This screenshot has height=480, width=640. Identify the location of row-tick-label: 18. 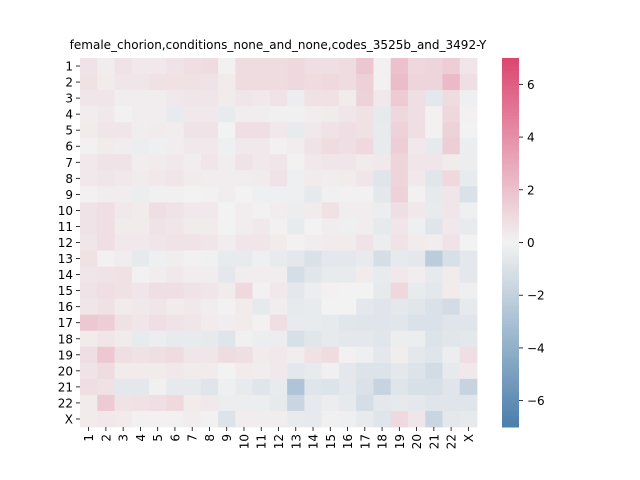
(65, 339).